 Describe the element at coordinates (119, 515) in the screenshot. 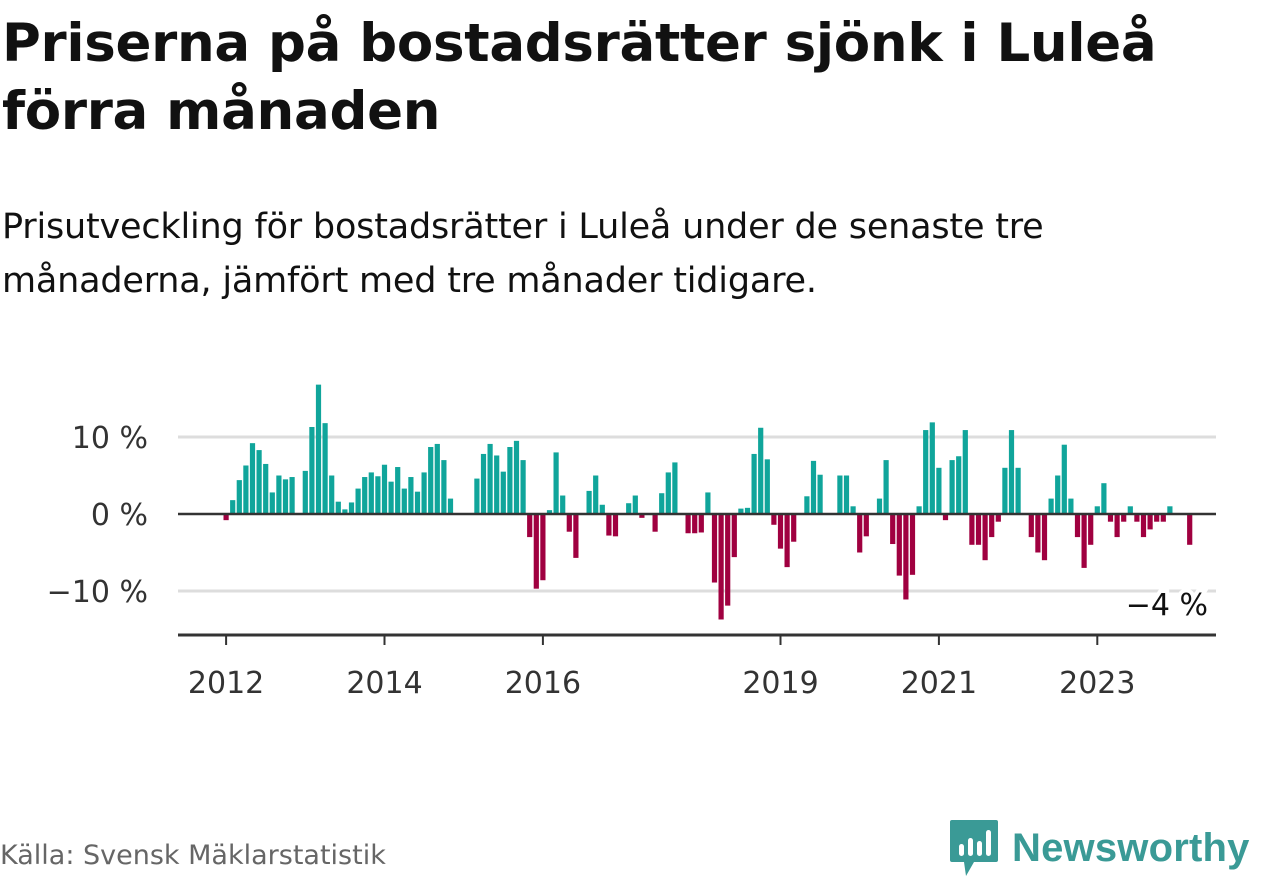

I see `y-tick-label: 0 %` at that location.